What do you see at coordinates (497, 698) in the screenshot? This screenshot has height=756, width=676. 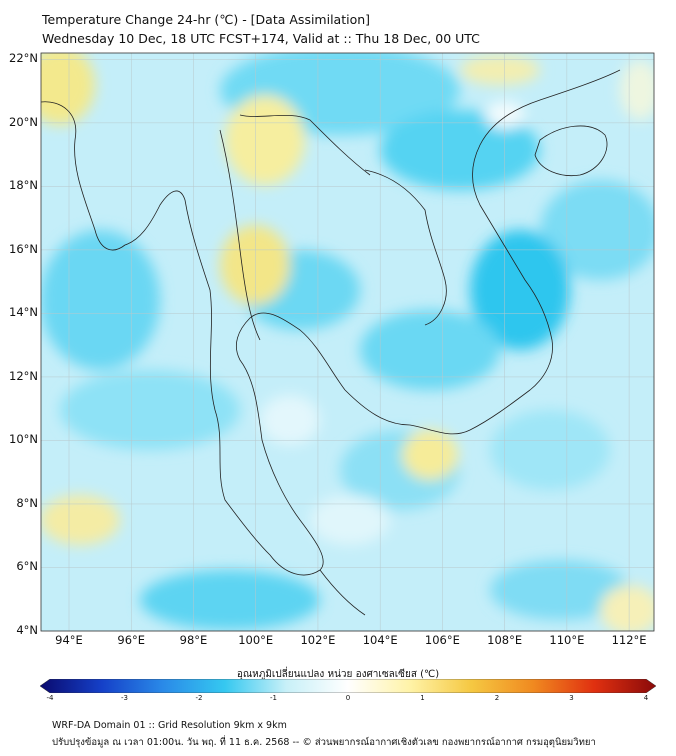 I see `colorbar-tick-label: 2` at bounding box center [497, 698].